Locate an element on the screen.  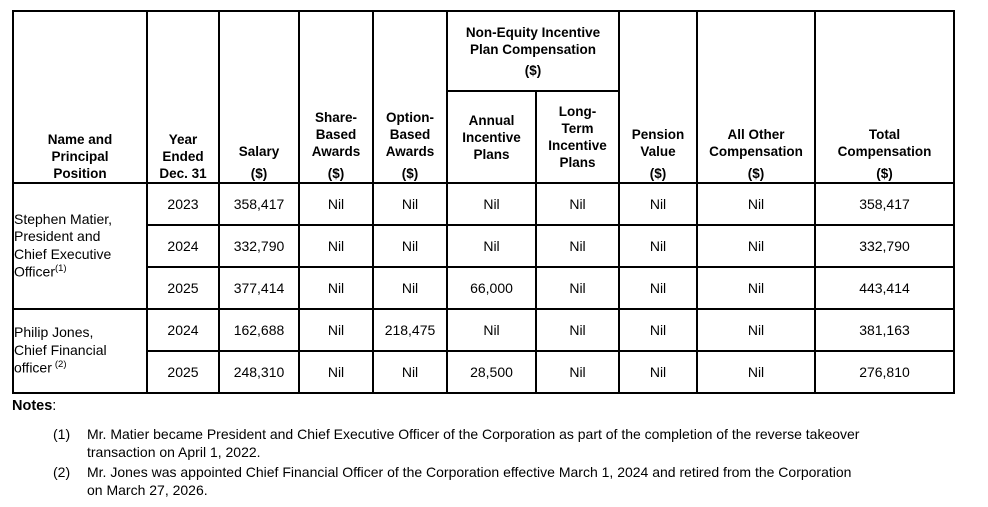
header-label: Long- Term Incentive Plans is located at coordinates (577, 137).